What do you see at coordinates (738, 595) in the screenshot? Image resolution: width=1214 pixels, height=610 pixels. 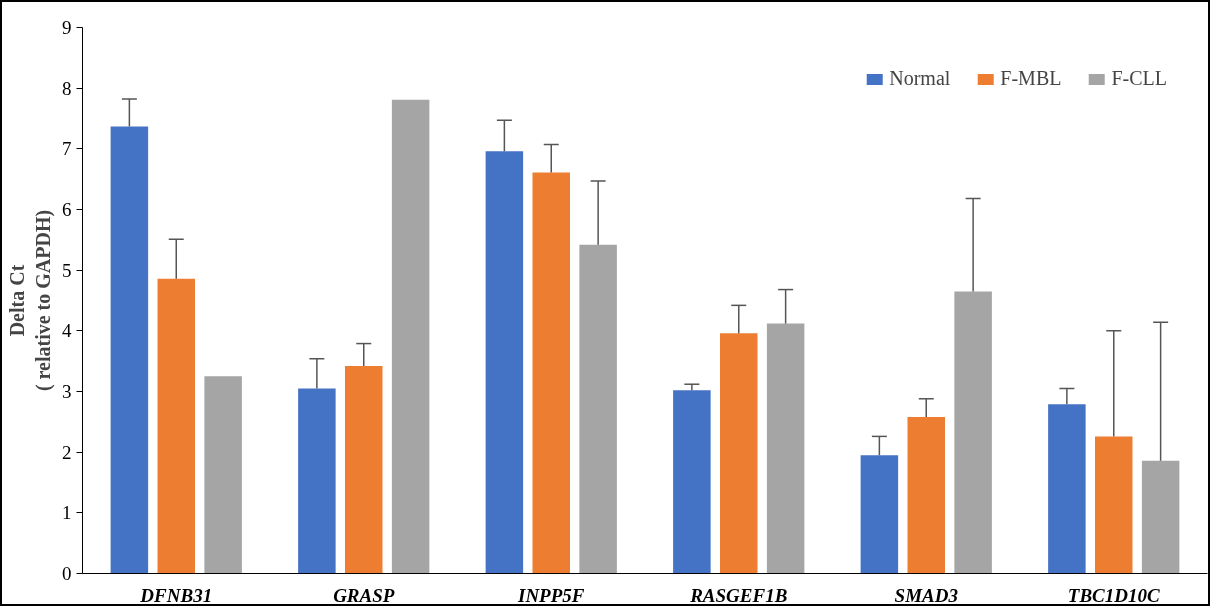 I see `x-tick-label: RASGEF1B` at bounding box center [738, 595].